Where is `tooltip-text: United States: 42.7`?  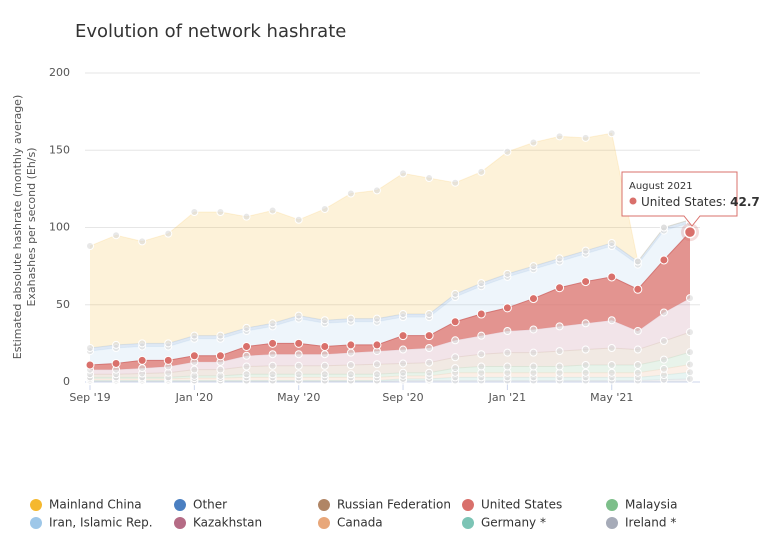
tooltip-text: United States: 42.7 is located at coordinates (700, 202).